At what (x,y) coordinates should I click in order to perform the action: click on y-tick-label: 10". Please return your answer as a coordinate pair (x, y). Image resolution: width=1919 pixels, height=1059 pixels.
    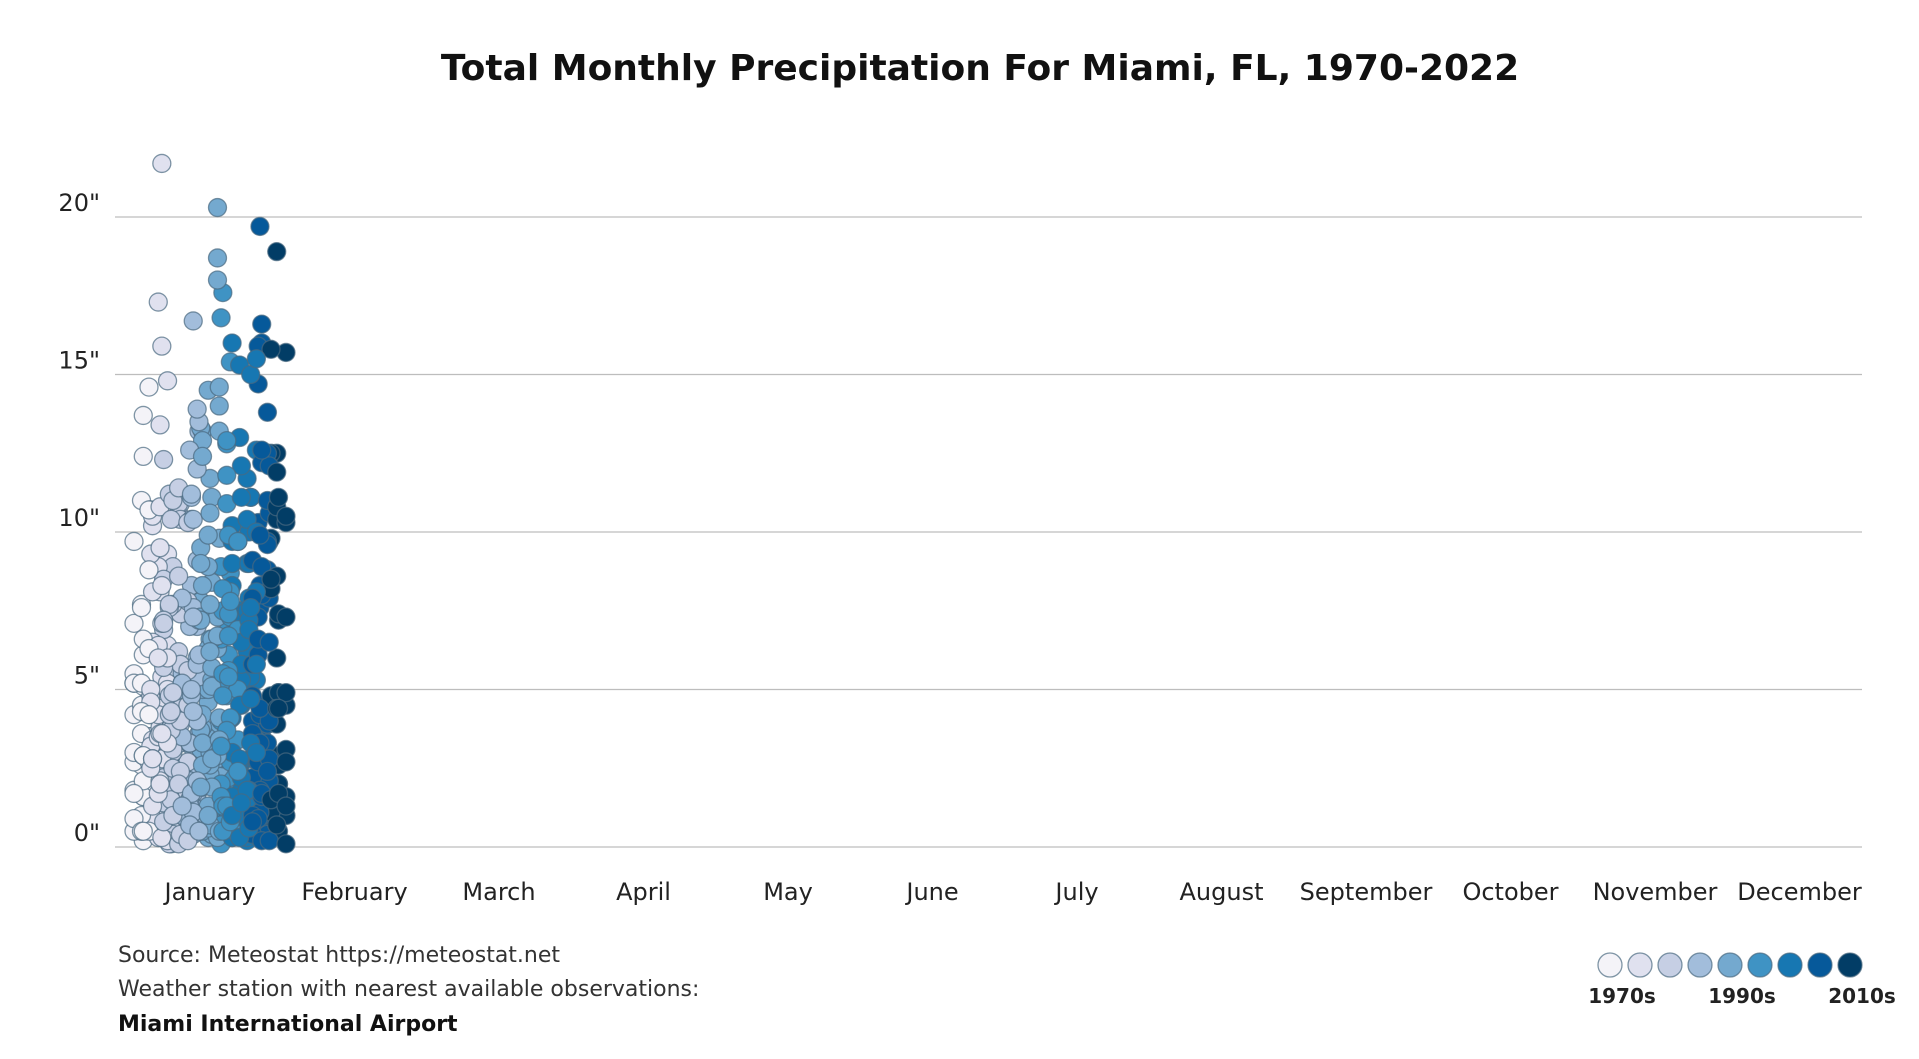
    Looking at the image, I should click on (79, 518).